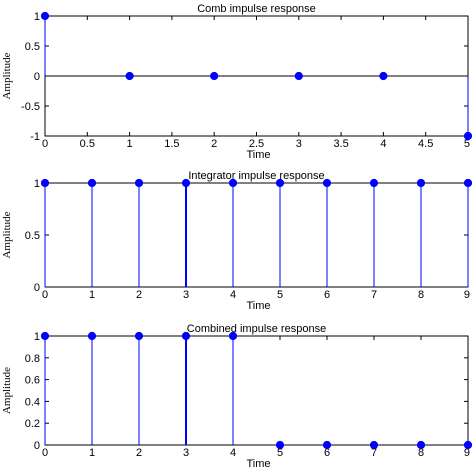 The width and height of the screenshot is (474, 467). I want to click on y-tick-label: -0.5, so click(30, 107).